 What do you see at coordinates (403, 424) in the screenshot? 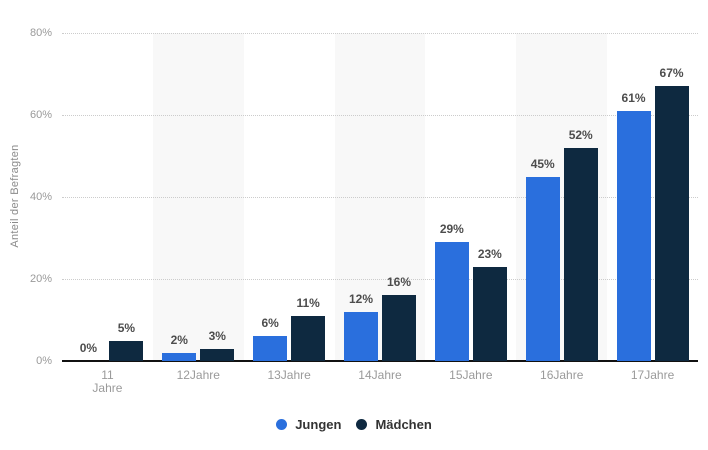
I see `legend-label-madchen: Mädchen` at bounding box center [403, 424].